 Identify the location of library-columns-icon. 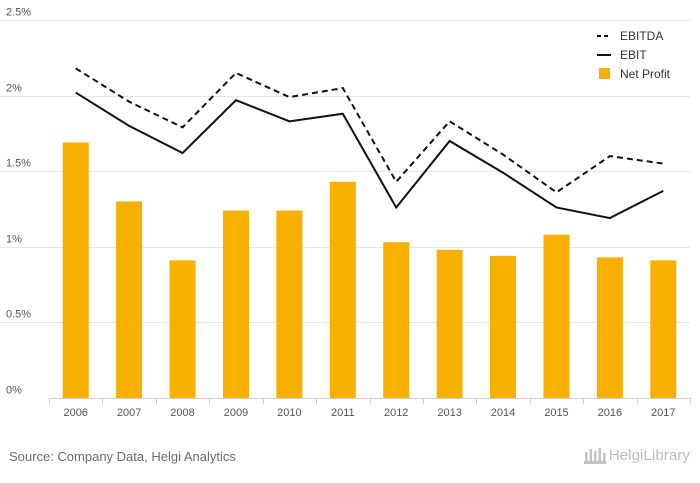
(594, 456).